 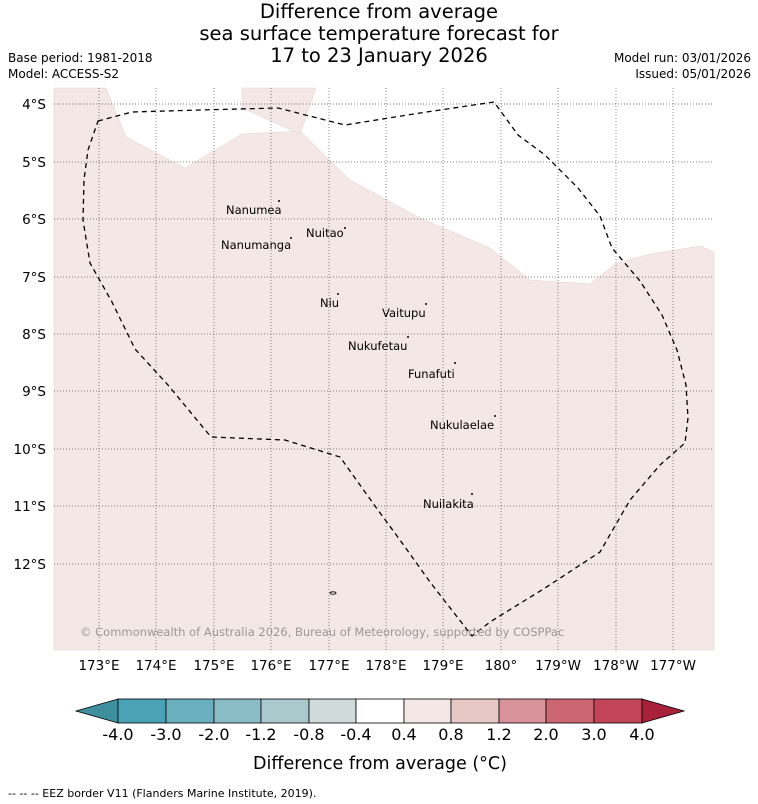 I want to click on colorbar, so click(x=380, y=711).